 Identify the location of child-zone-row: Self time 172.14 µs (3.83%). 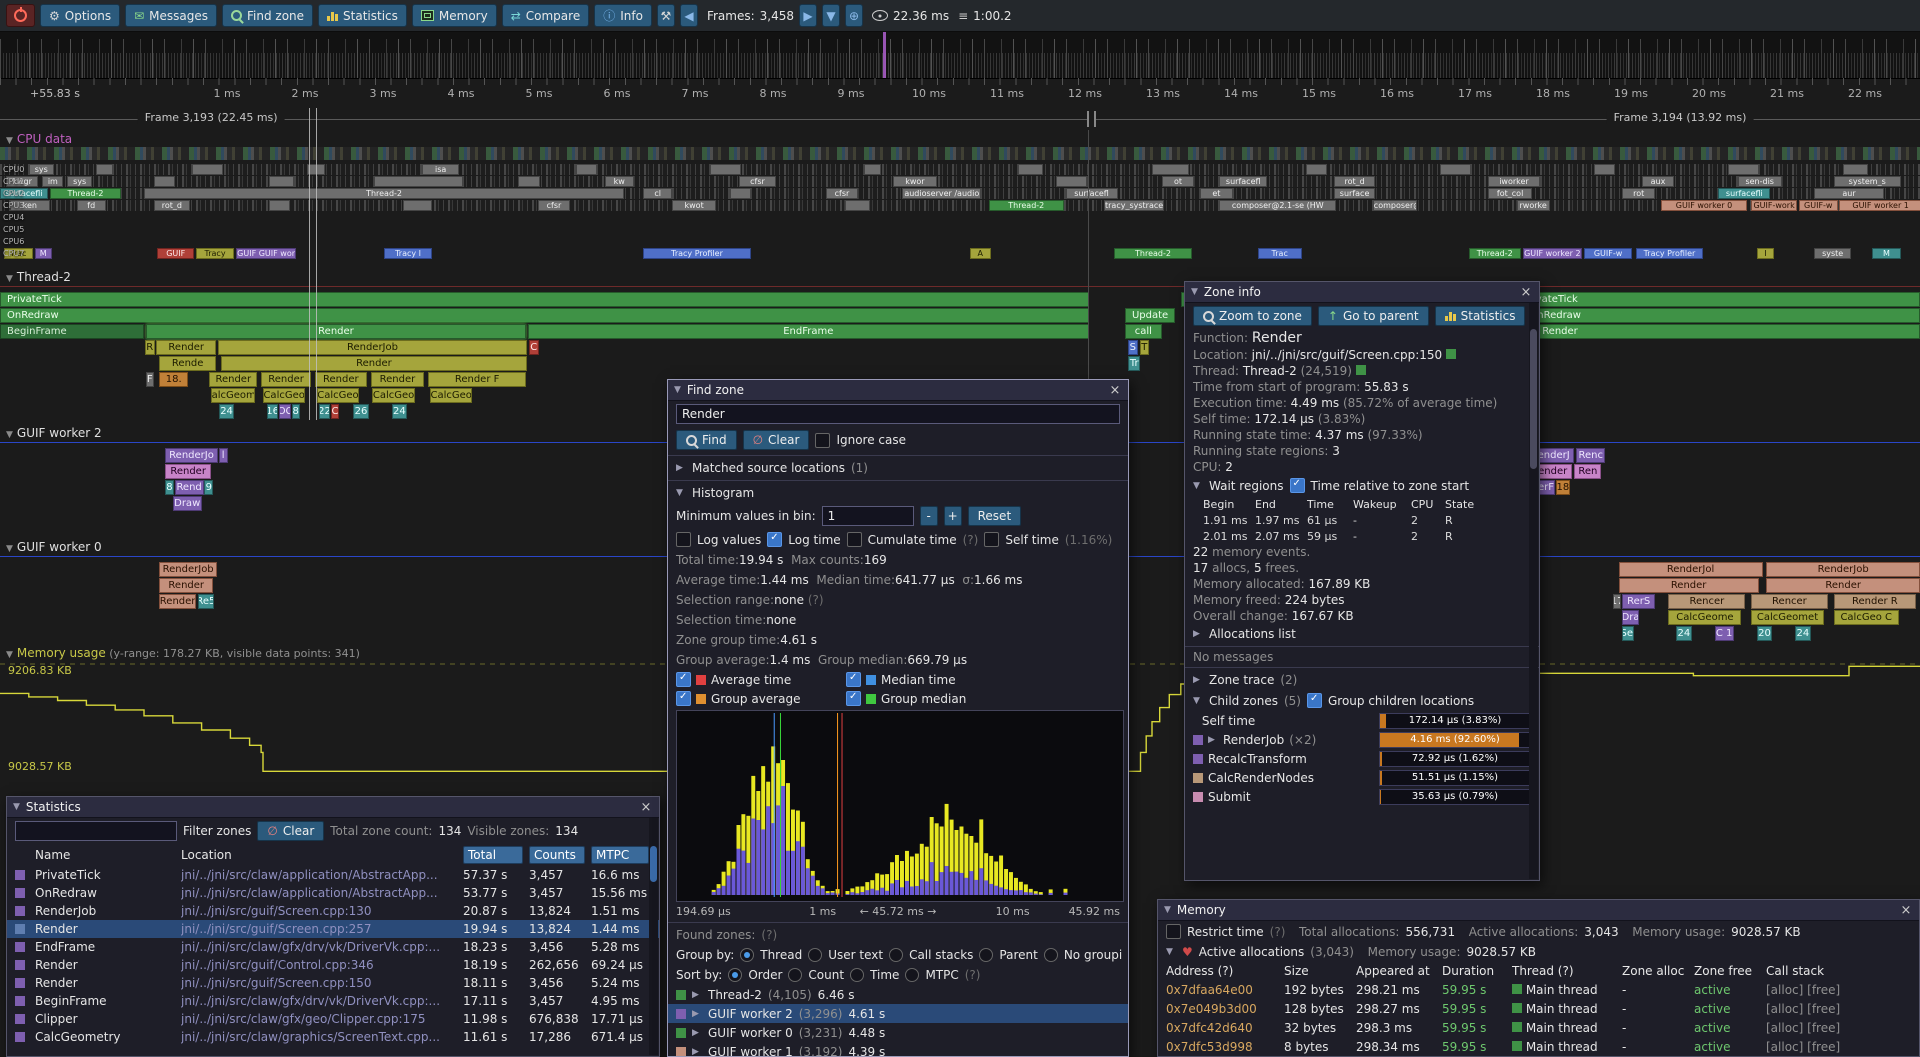
(1362, 720).